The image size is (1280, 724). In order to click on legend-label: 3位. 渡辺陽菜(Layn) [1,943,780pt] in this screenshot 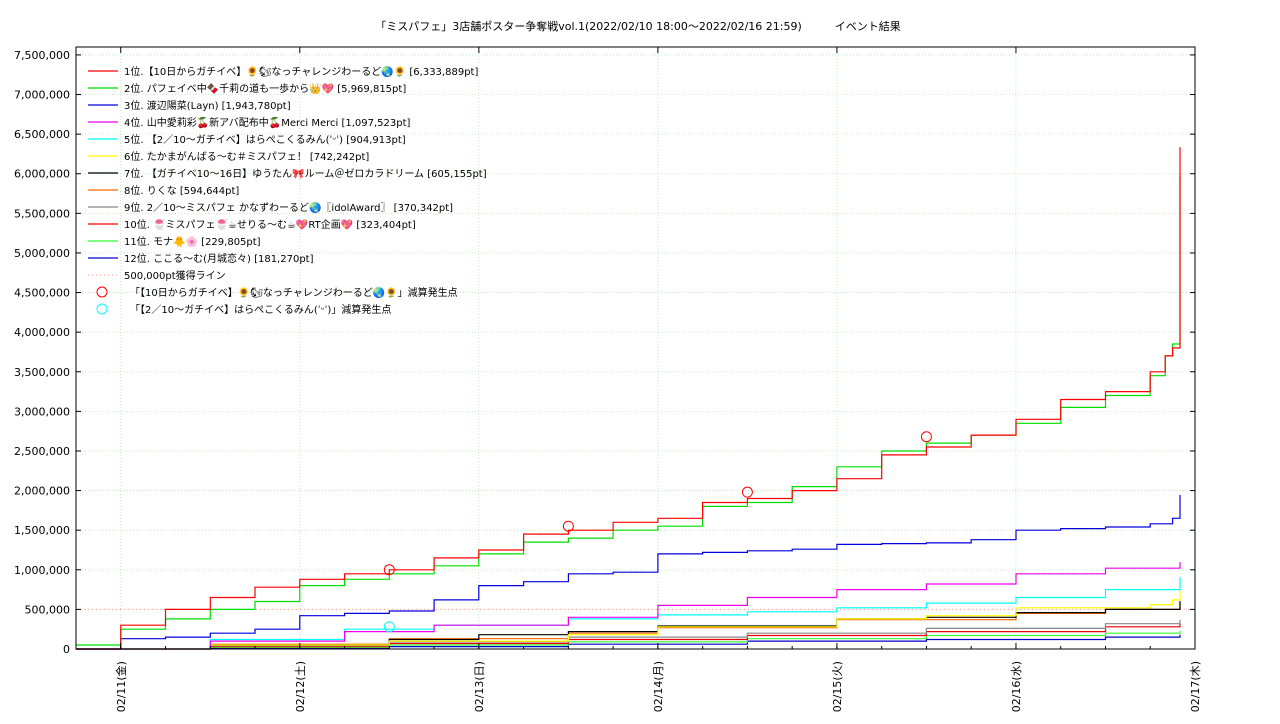, I will do `click(207, 105)`.